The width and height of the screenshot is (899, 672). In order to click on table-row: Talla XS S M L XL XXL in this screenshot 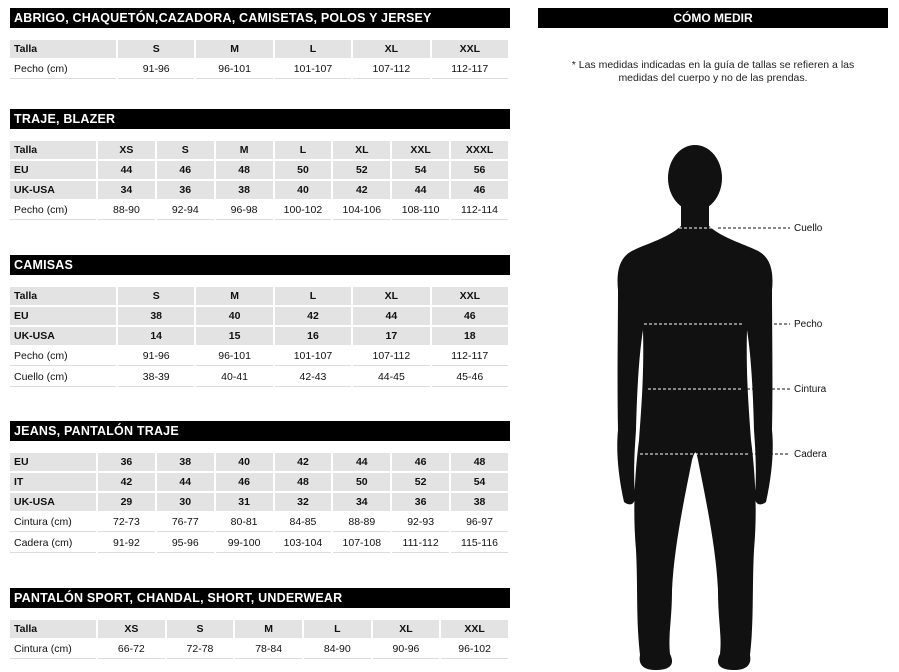, I will do `click(259, 629)`.